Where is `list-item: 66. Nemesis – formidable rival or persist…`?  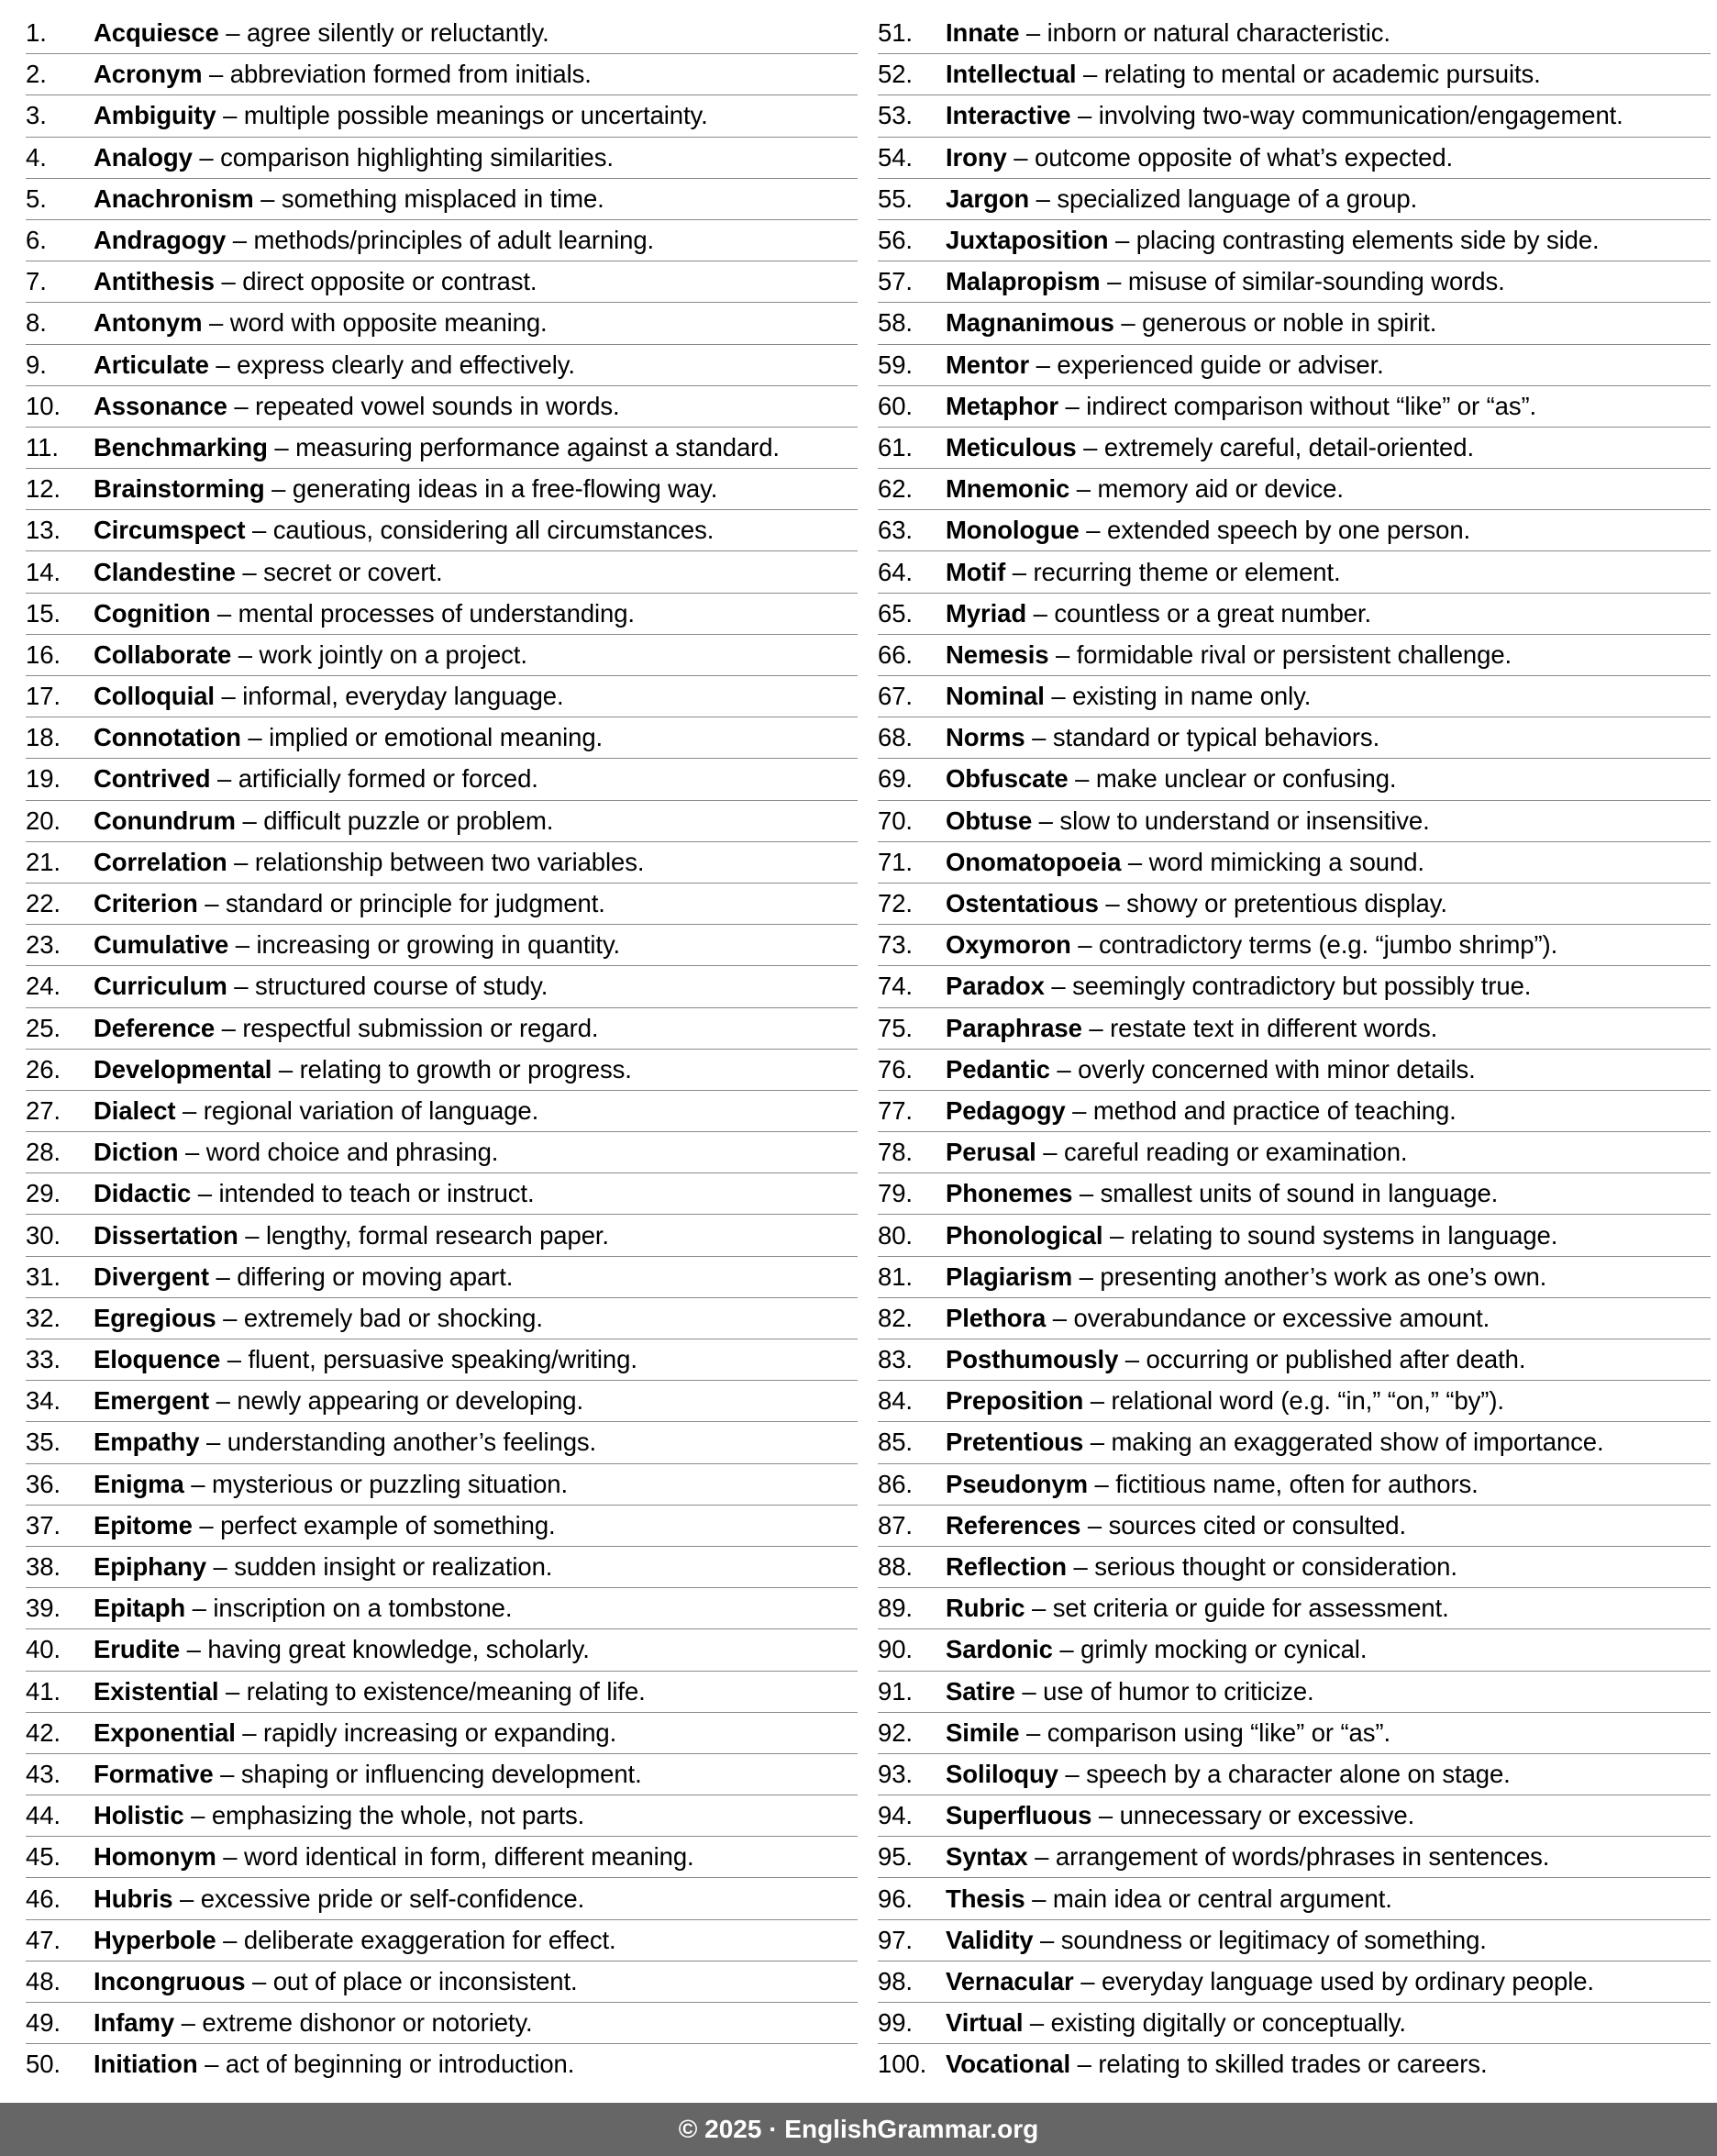 list-item: 66. Nemesis – formidable rival or persist… is located at coordinates (1294, 655).